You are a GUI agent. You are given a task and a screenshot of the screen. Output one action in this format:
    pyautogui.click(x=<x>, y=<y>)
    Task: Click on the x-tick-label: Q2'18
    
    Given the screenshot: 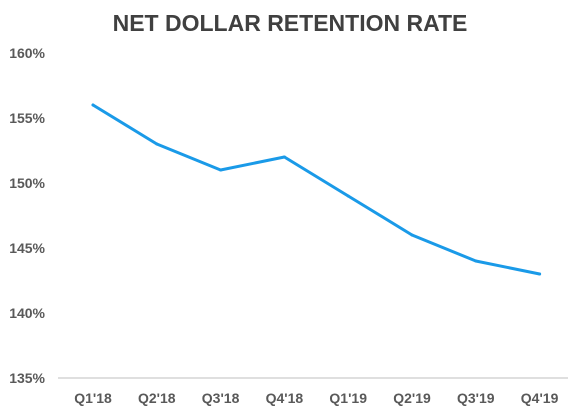 What is the action you would take?
    pyautogui.click(x=157, y=398)
    